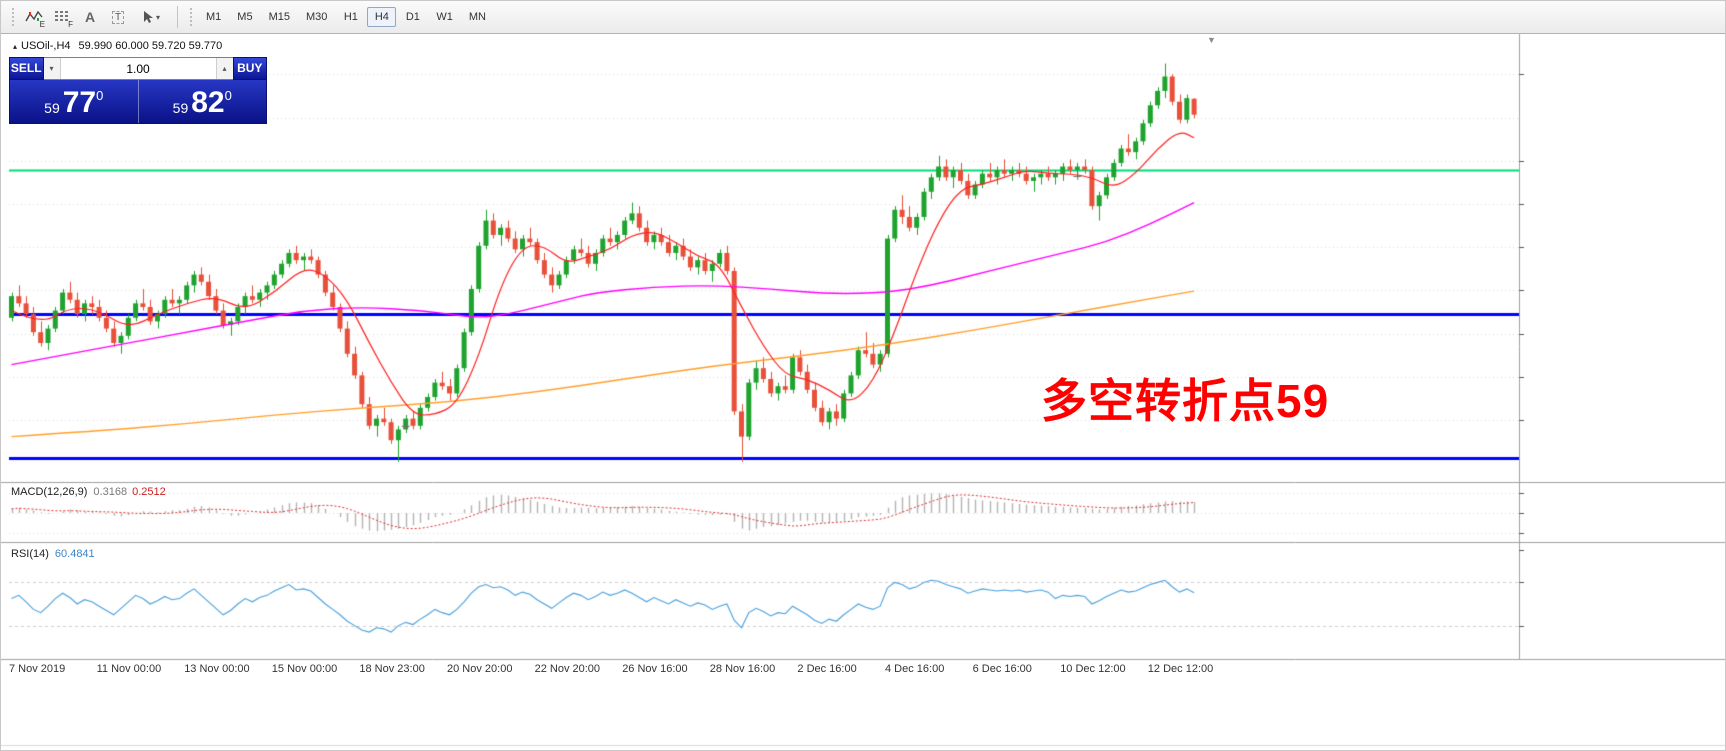 The height and width of the screenshot is (751, 1726). What do you see at coordinates (149, 492) in the screenshot?
I see `macd-signal-value: 0.2512` at bounding box center [149, 492].